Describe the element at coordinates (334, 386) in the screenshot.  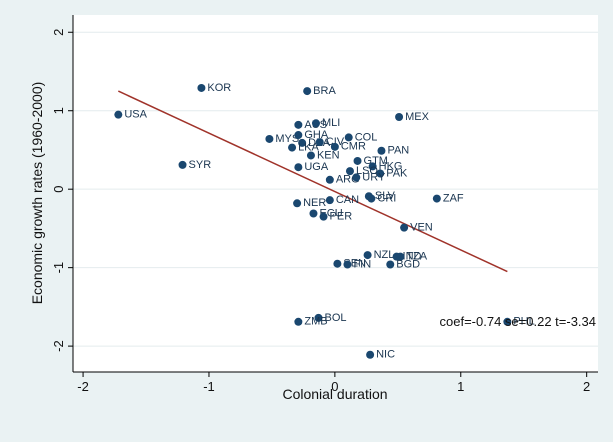
I see `x-tick-label: 0` at that location.